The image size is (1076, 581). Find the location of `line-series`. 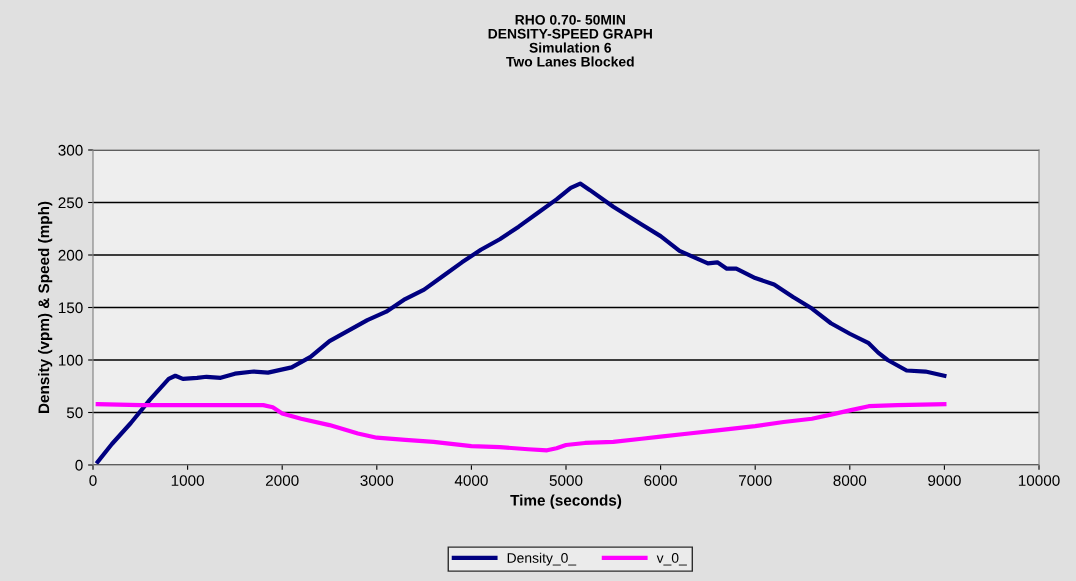

line-series is located at coordinates (521, 427).